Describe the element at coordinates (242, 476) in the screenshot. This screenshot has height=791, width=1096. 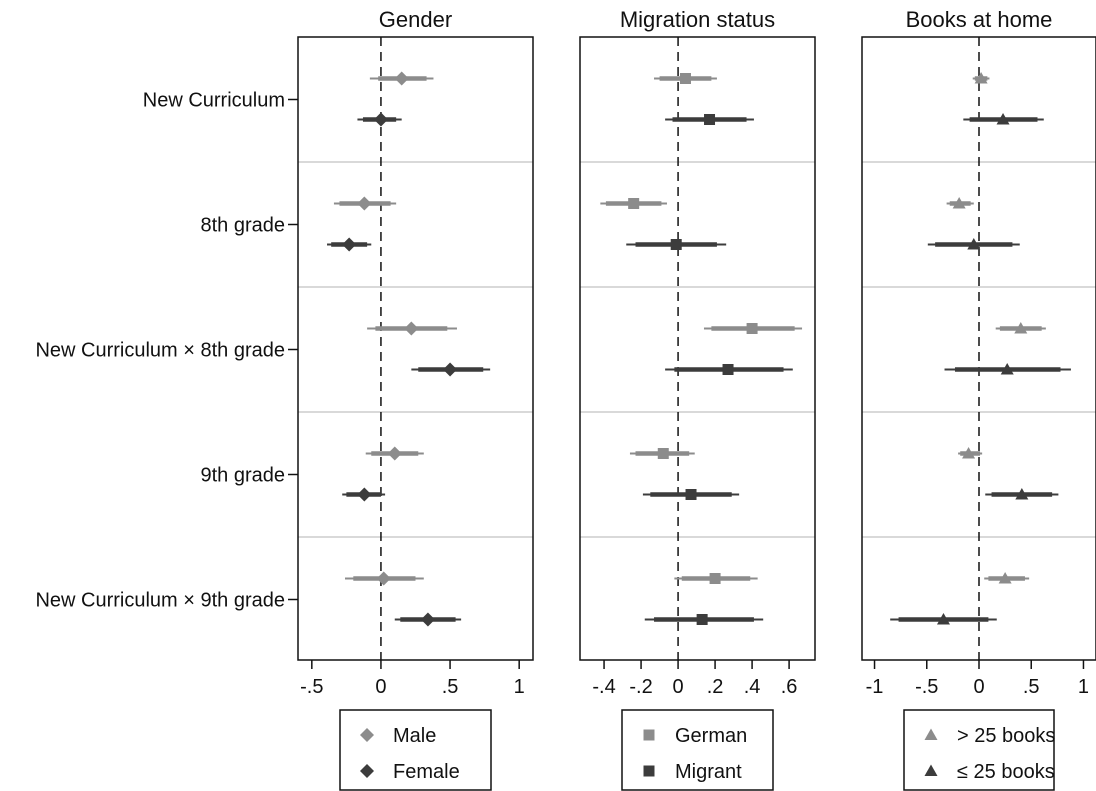
I see `row-label-4: 9th grade` at that location.